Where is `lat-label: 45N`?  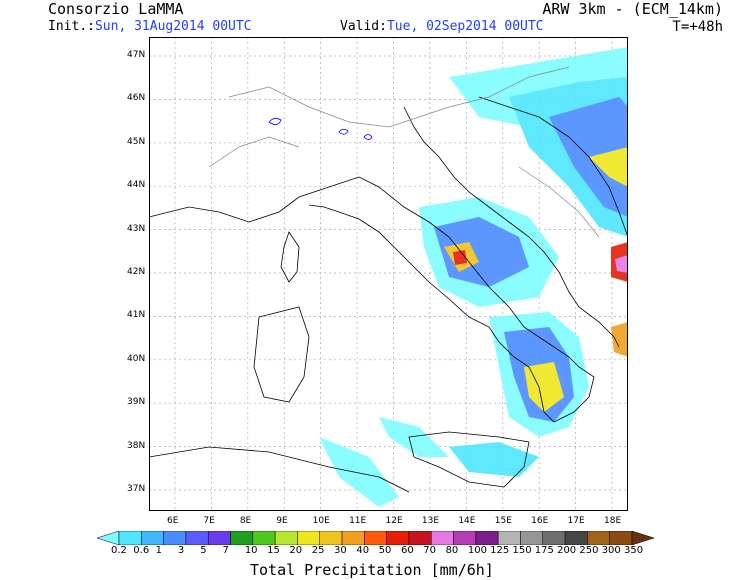 lat-label: 45N is located at coordinates (136, 141).